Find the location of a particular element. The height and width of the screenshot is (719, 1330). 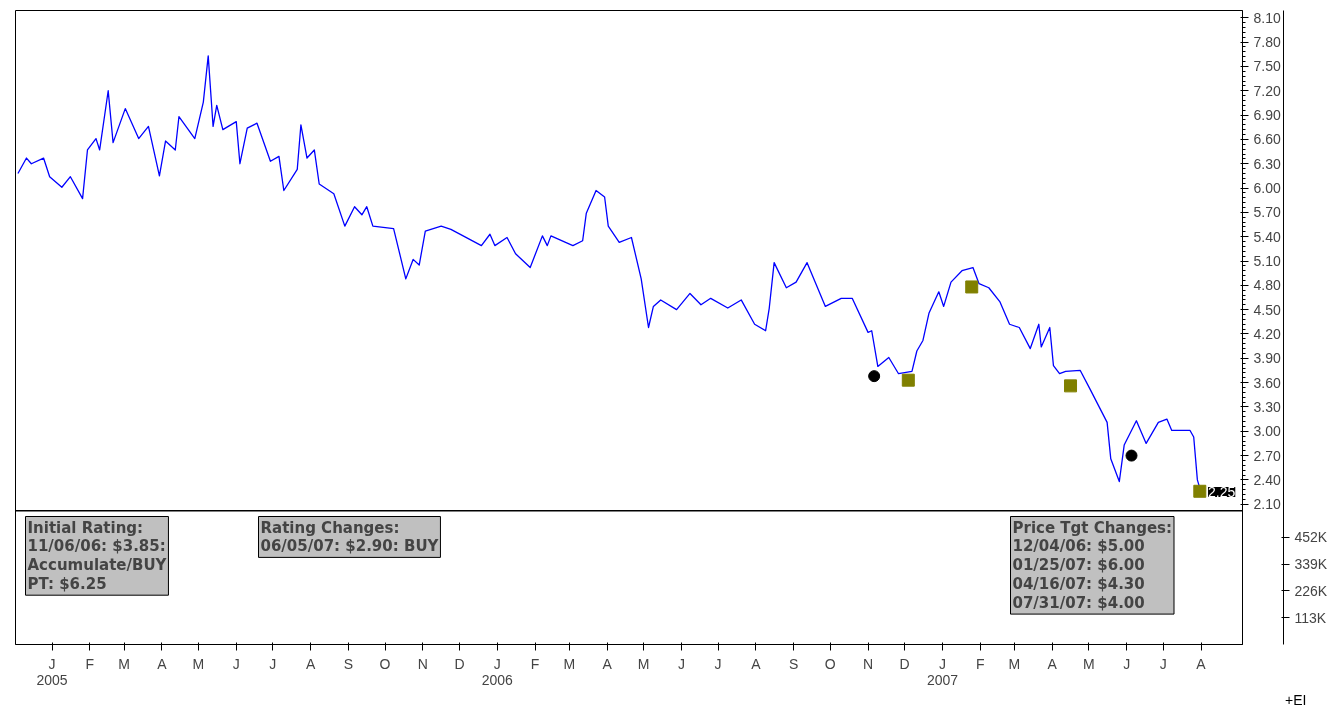

y-tick-label: 2.10 is located at coordinates (1267, 504).